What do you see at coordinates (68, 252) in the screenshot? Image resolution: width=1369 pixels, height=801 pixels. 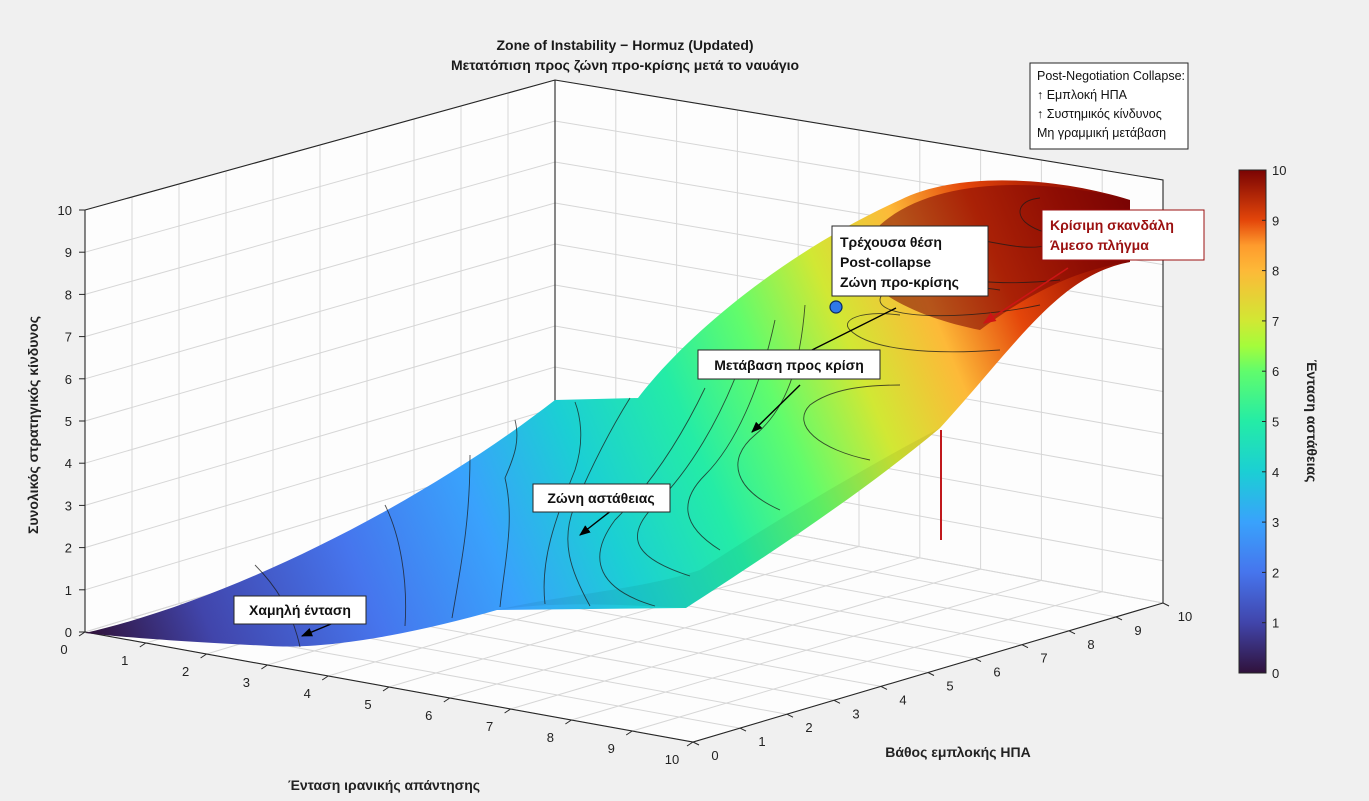 I see `z-tick-label: 9` at bounding box center [68, 252].